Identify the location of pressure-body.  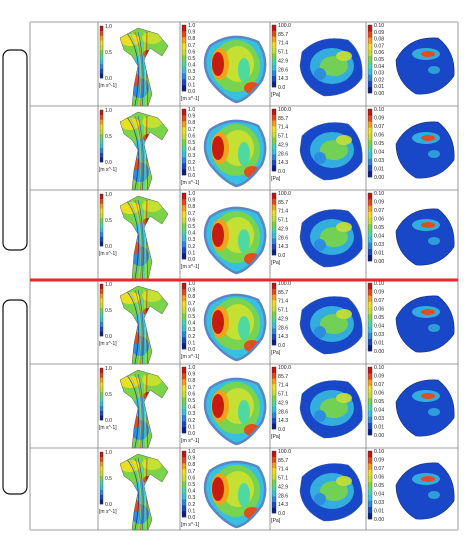
(331, 492).